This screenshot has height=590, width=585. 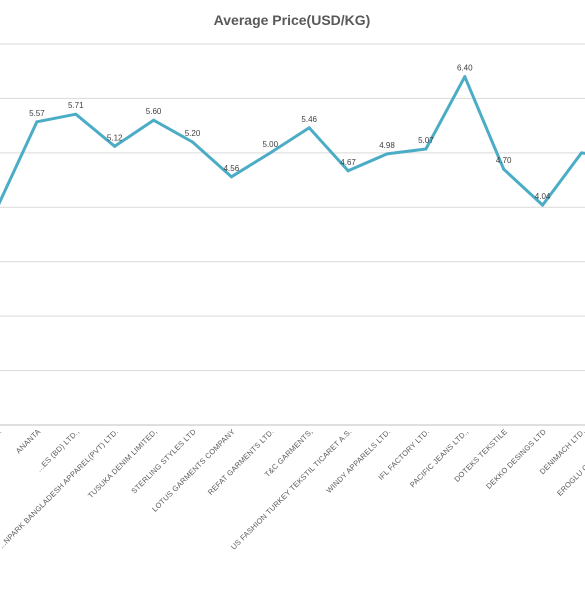 I want to click on data-label: 4.04, so click(x=543, y=196).